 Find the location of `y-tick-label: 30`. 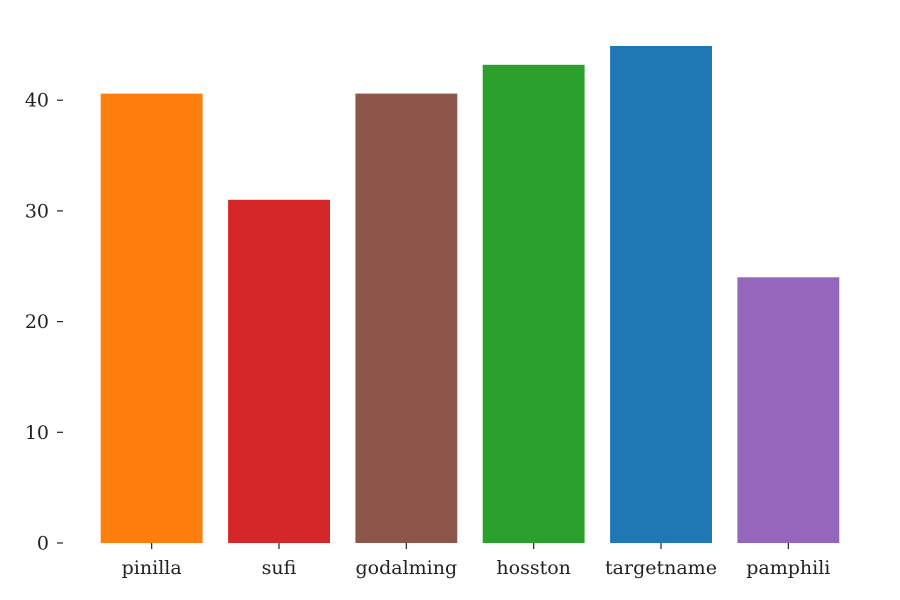

y-tick-label: 30 is located at coordinates (37, 211).